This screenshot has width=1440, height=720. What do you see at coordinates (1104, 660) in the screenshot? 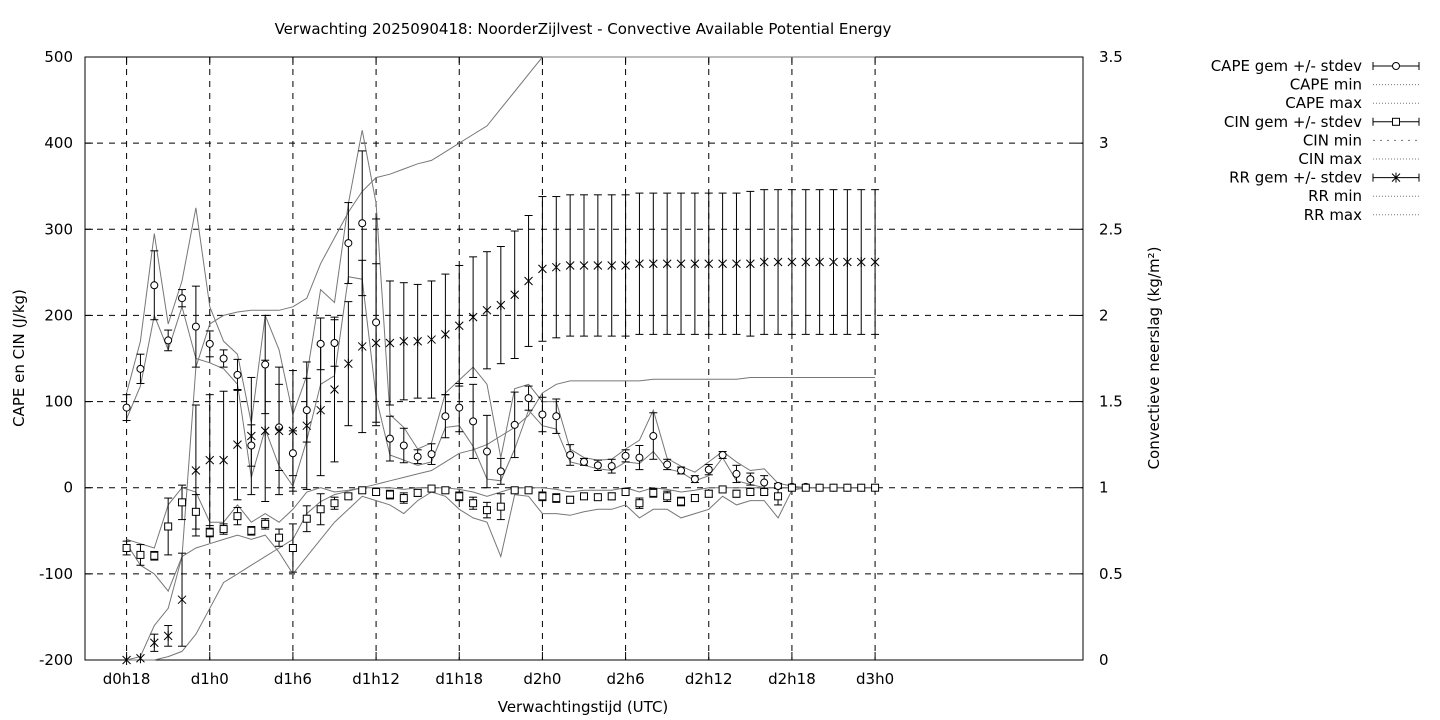
I see `y2-tick-label: 0` at bounding box center [1104, 660].